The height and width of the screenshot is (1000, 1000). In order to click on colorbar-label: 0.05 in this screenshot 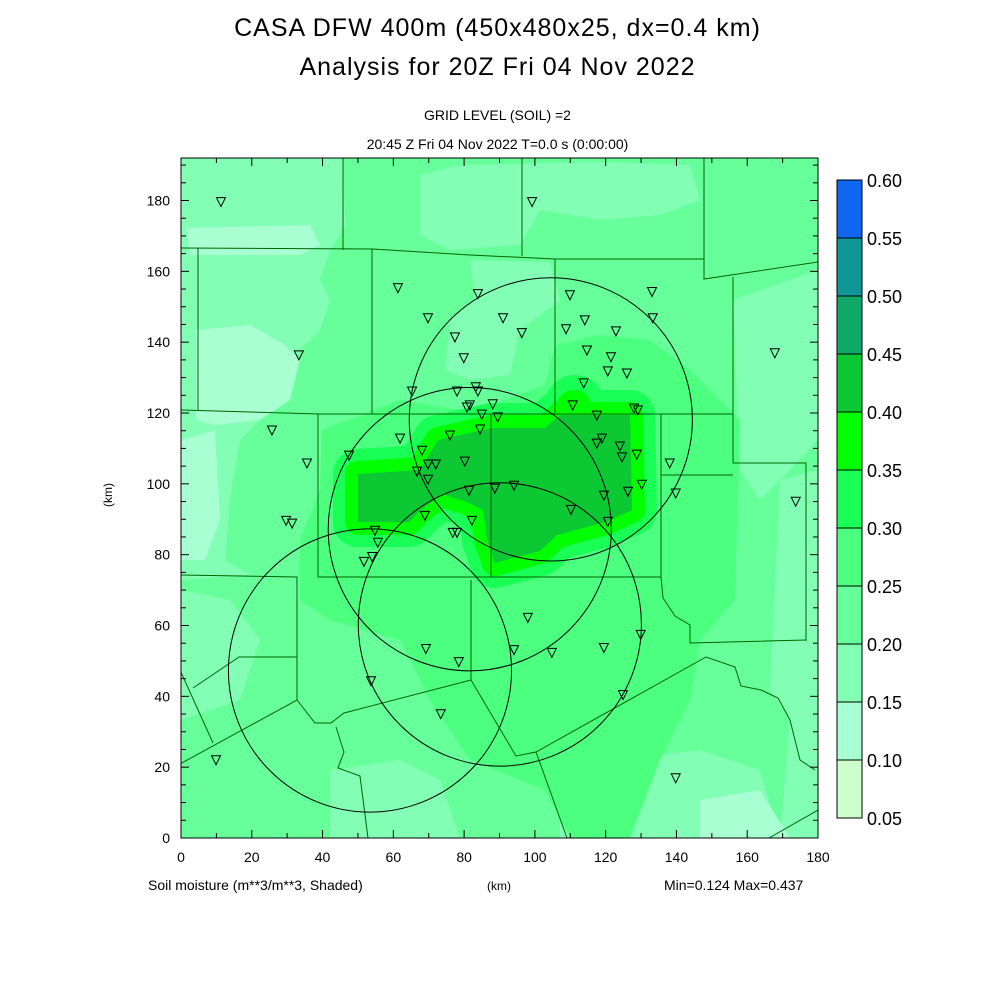, I will do `click(884, 819)`.